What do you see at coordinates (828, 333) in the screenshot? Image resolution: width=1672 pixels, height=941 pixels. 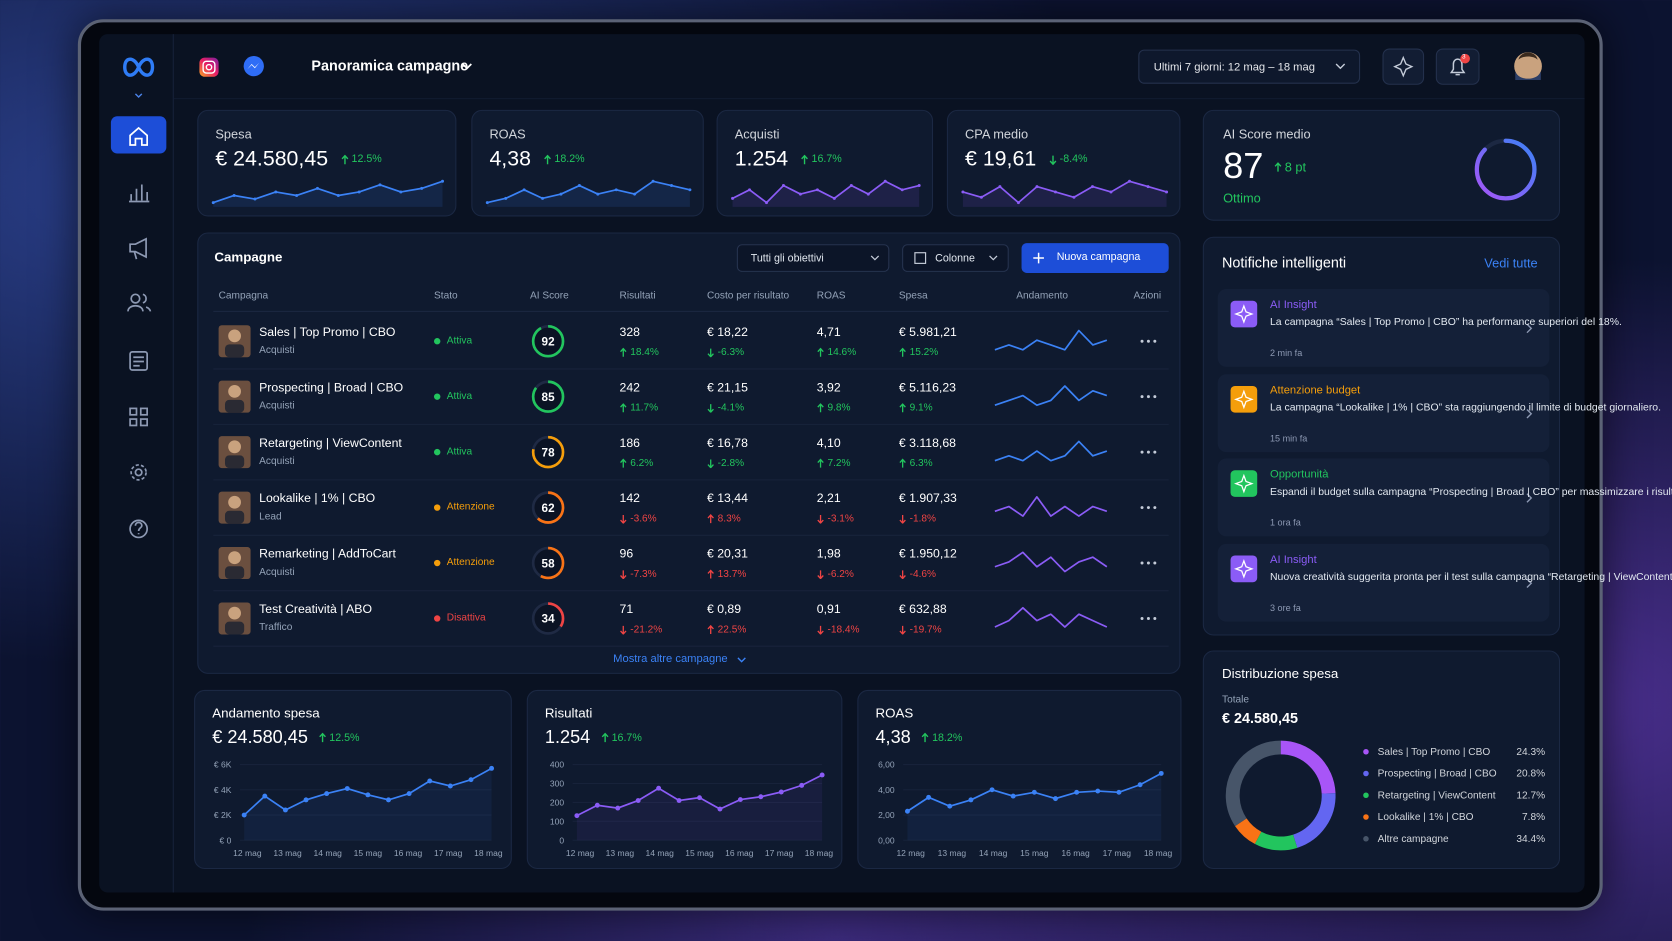 I see `metric-value: 4,71` at bounding box center [828, 333].